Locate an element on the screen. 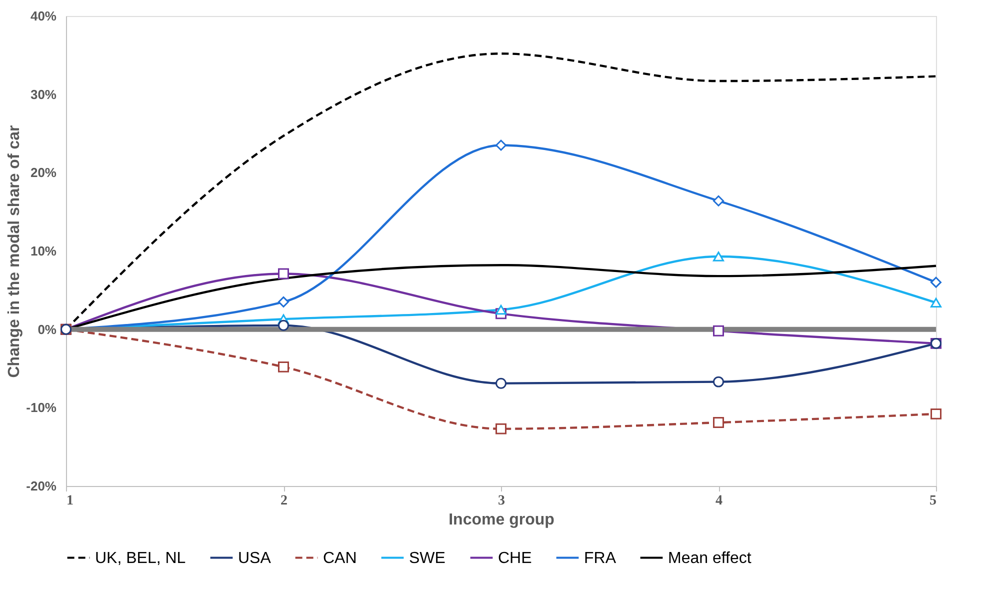  x-tick-label: 3 is located at coordinates (501, 501).